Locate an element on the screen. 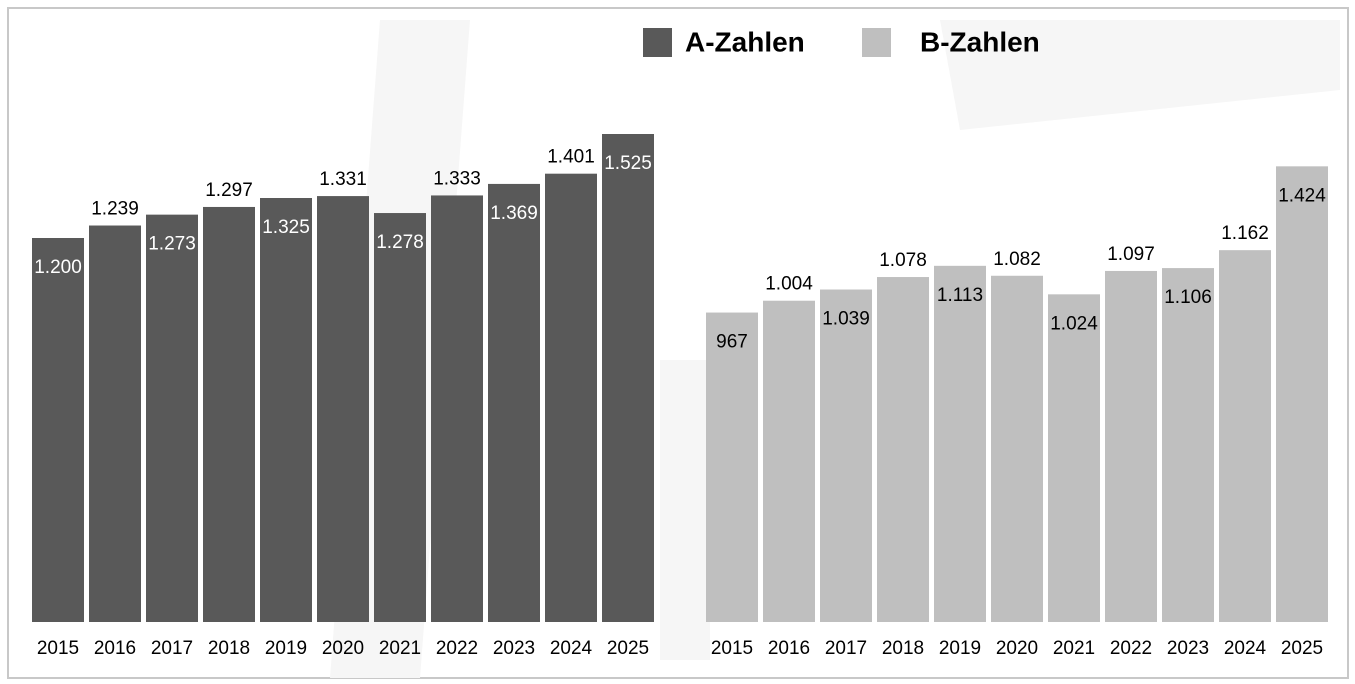 The height and width of the screenshot is (684, 1355). legend-label: A-Zahlen is located at coordinates (745, 41).